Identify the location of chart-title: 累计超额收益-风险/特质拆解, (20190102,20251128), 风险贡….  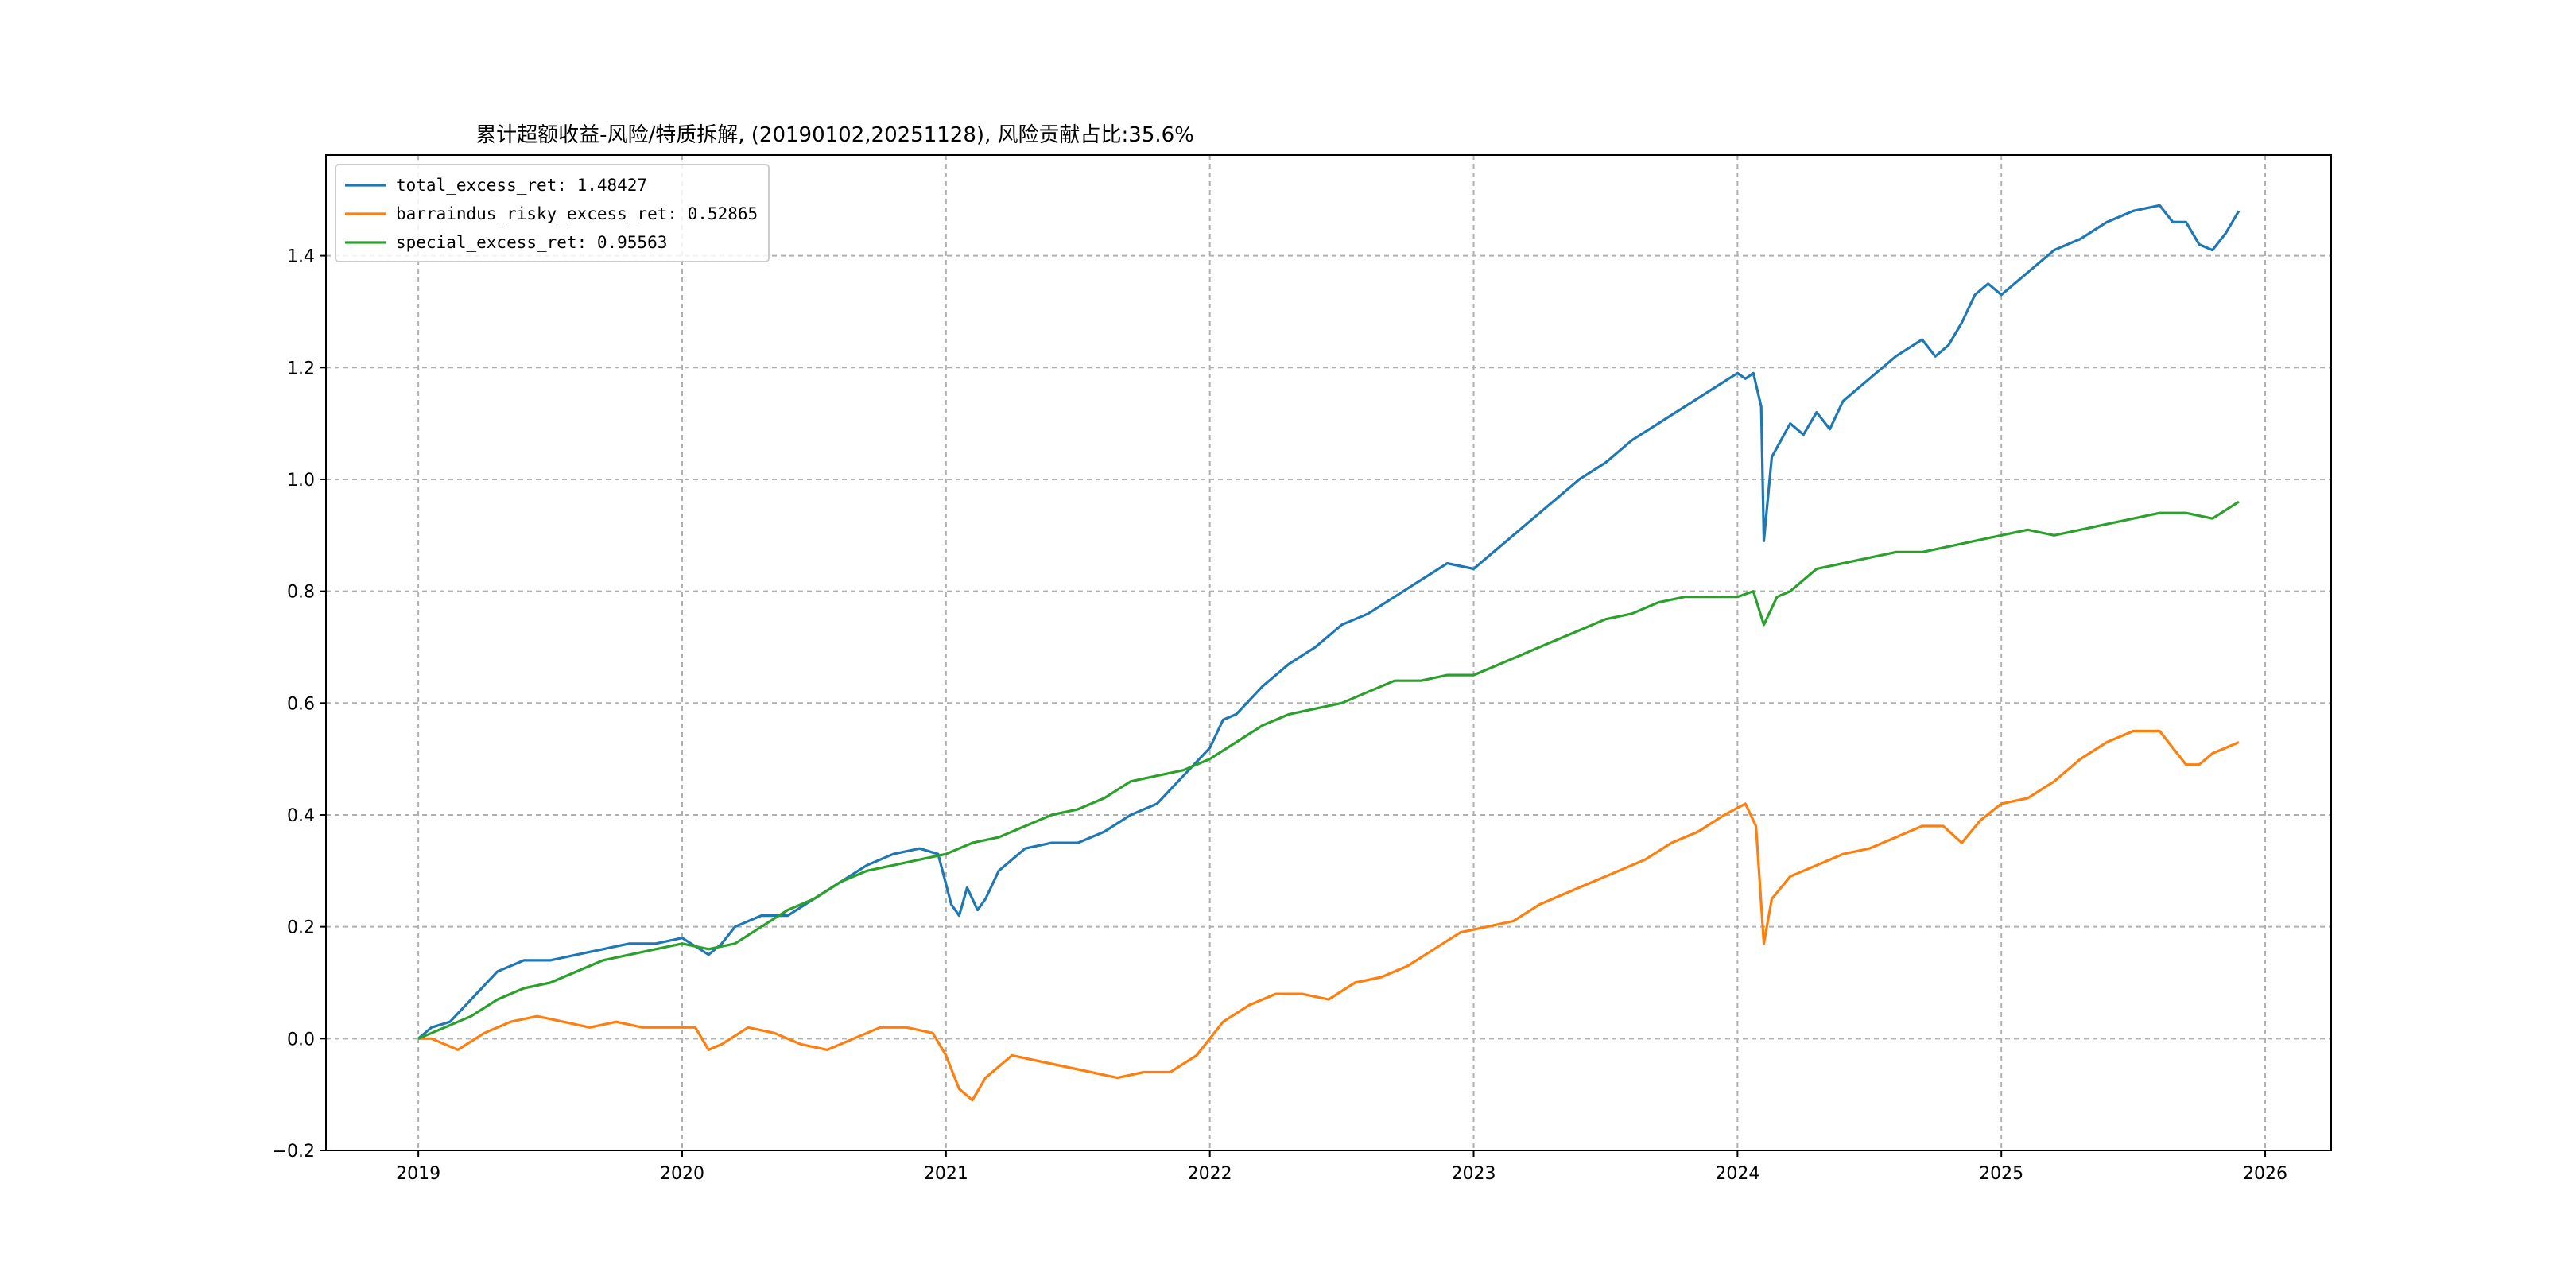
(835, 135).